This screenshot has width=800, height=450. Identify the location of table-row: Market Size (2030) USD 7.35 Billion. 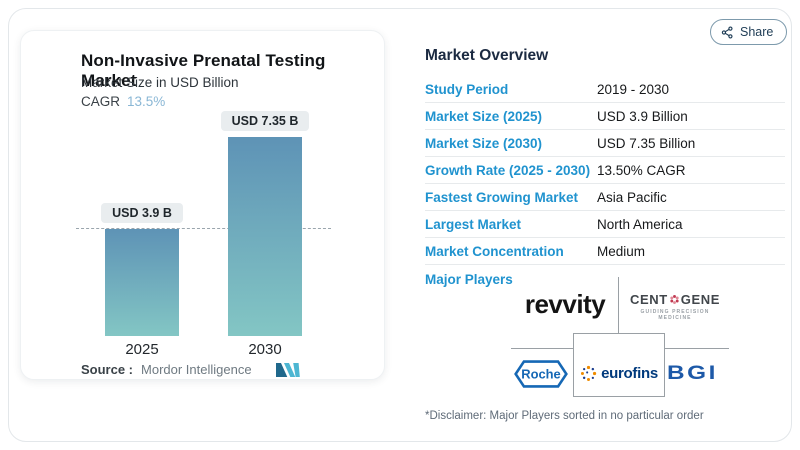
(605, 143).